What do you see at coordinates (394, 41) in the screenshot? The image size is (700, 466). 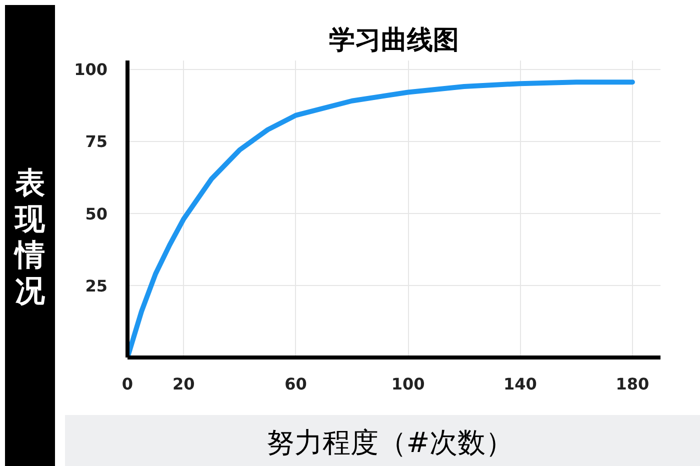 I see `chart-title: 学习曲线图` at bounding box center [394, 41].